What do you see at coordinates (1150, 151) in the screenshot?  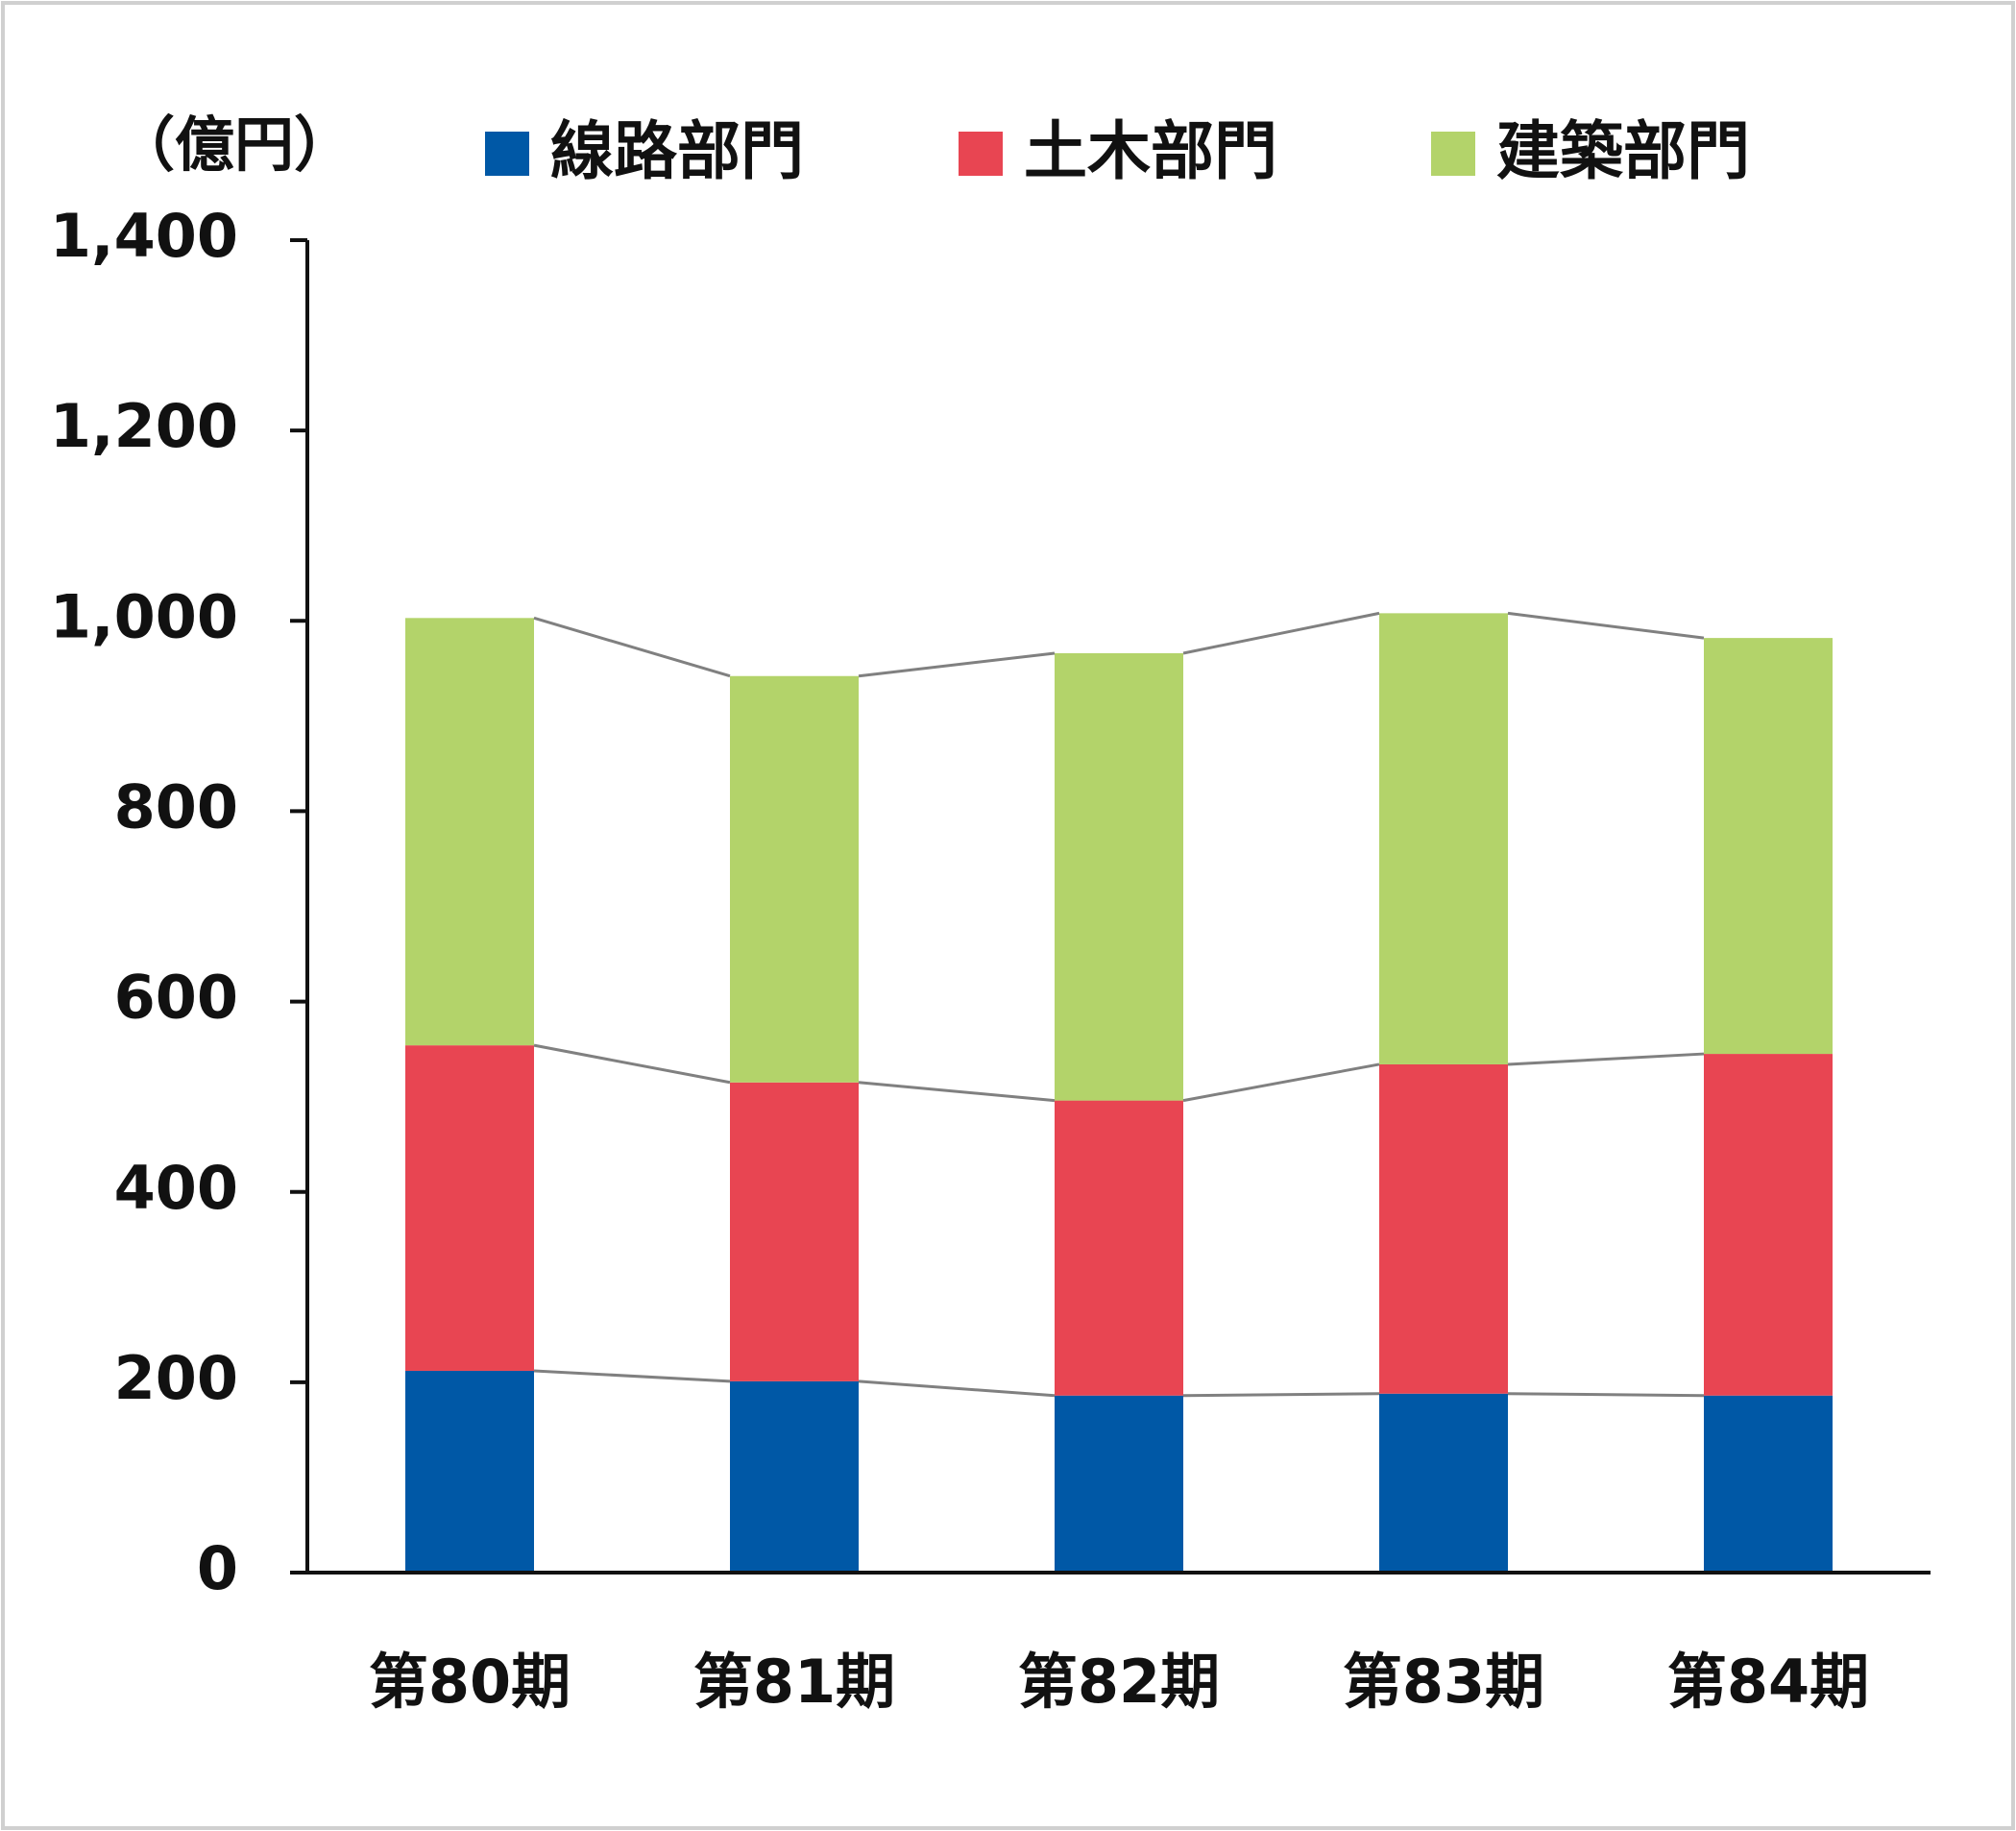 I see `legend-label: 土木部門` at bounding box center [1150, 151].